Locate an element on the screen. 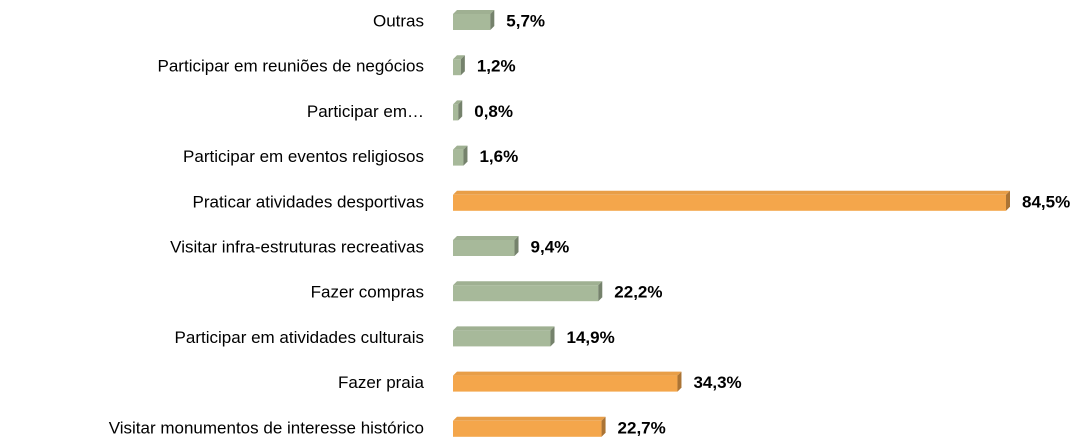 This screenshot has height=439, width=1084. category-label: Outras is located at coordinates (398, 20).